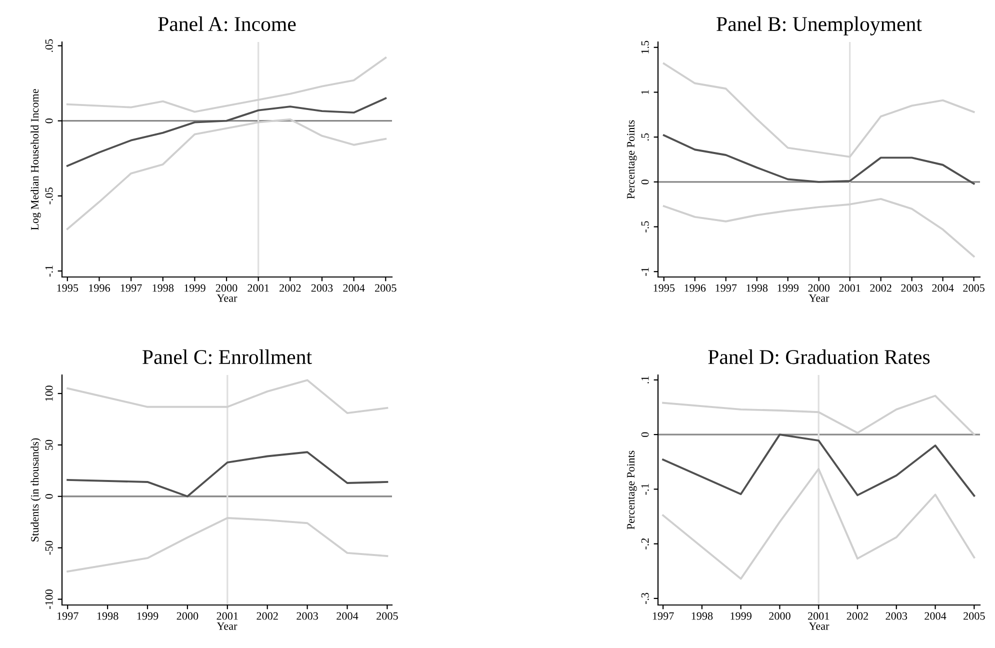  Describe the element at coordinates (49, 445) in the screenshot. I see `y-tick-label: 50` at that location.